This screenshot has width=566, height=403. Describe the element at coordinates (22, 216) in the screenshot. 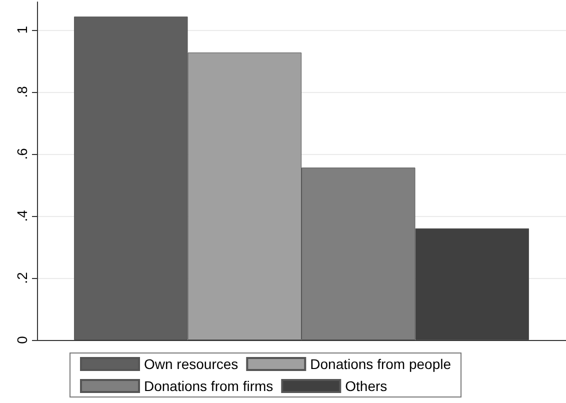

I see `y-tick-label: .4` at that location.